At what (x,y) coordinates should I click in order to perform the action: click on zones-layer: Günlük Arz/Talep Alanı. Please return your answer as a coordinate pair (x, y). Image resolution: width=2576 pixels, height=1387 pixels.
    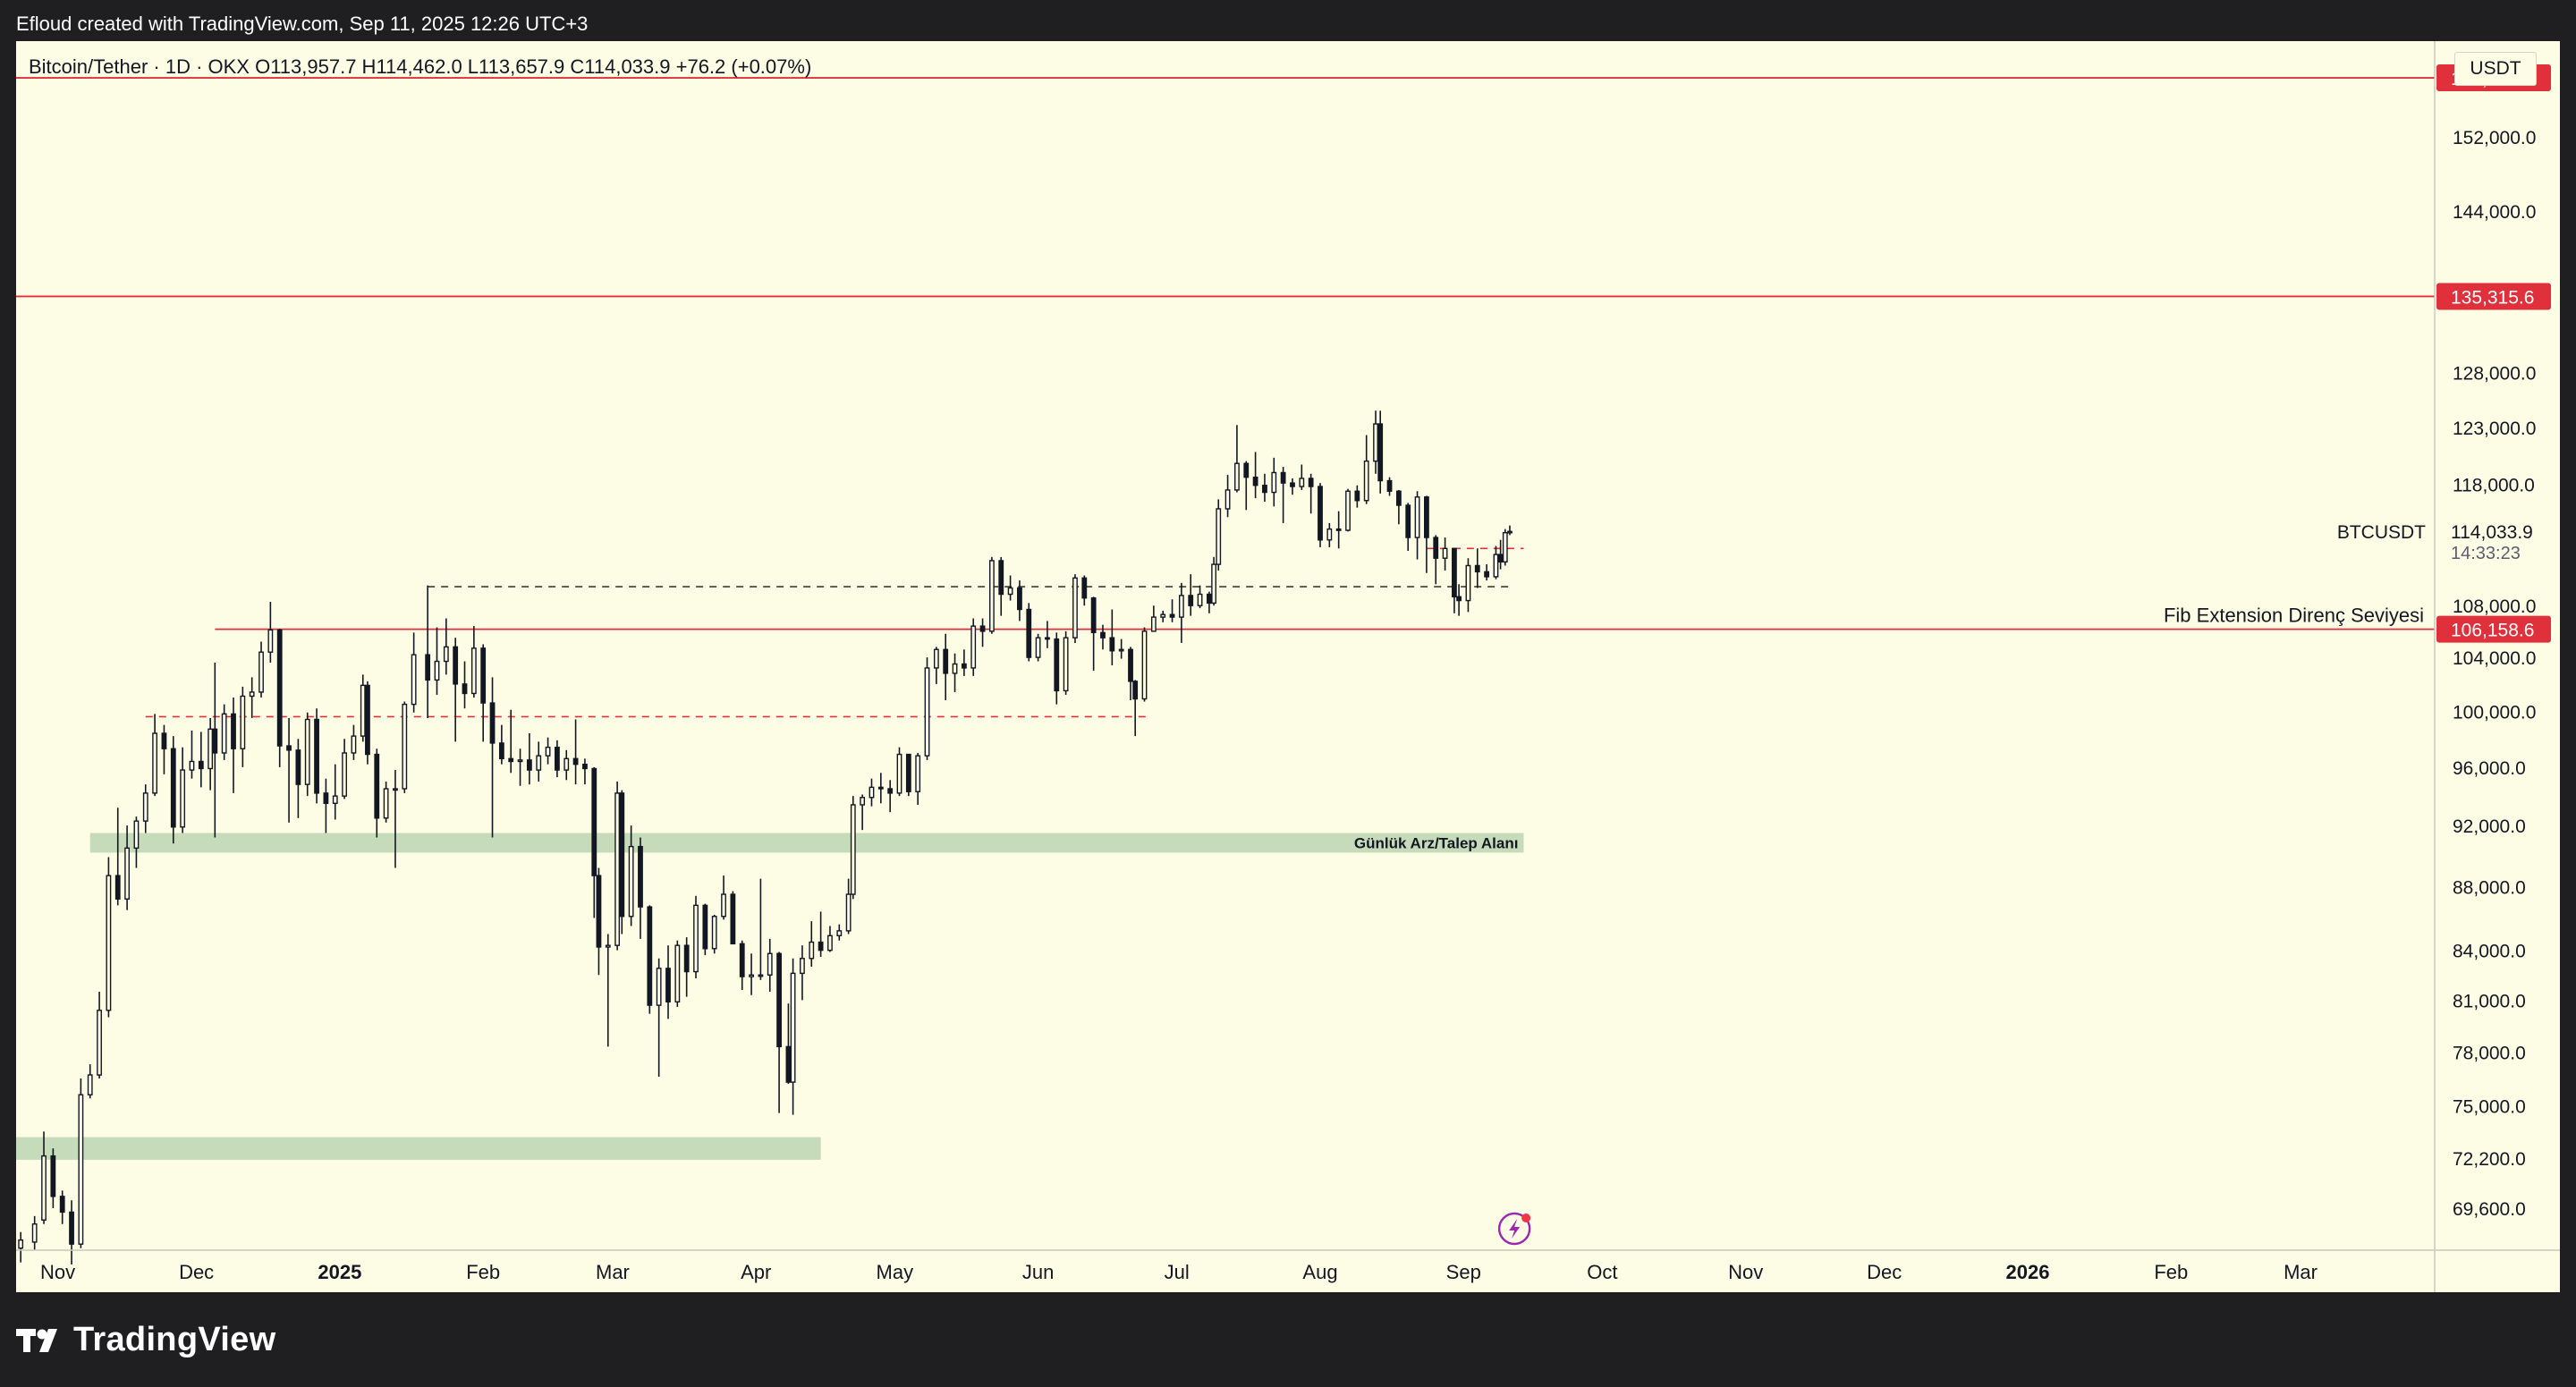
    Looking at the image, I should click on (770, 996).